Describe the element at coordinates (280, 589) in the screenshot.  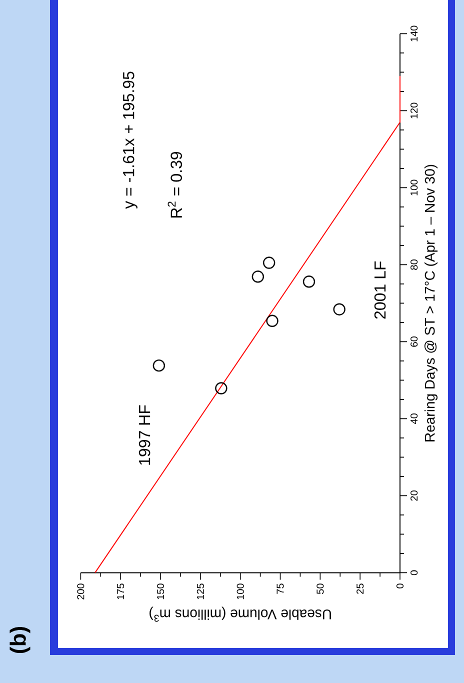
I see `x-tick-label: 75` at that location.